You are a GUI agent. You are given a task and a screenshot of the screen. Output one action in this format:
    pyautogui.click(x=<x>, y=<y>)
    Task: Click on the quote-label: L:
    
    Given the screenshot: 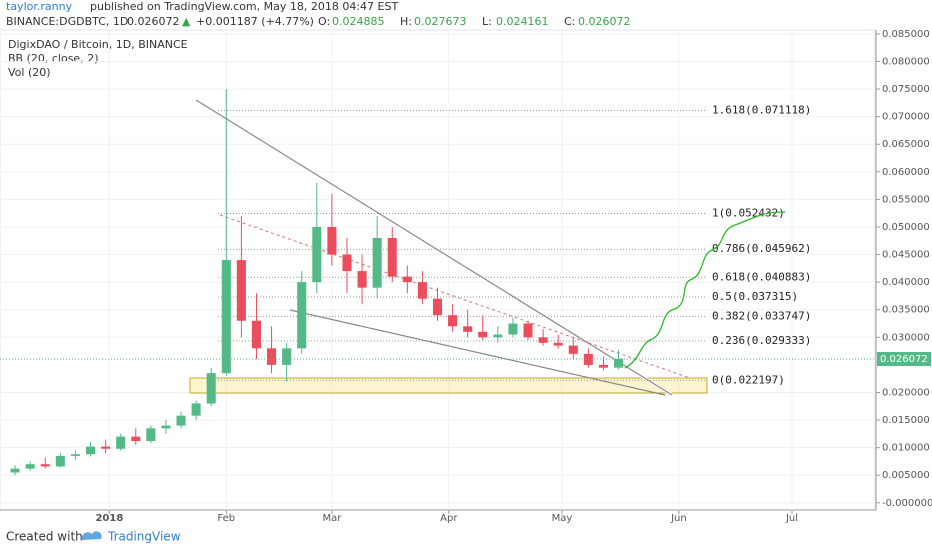 What is the action you would take?
    pyautogui.click(x=487, y=21)
    